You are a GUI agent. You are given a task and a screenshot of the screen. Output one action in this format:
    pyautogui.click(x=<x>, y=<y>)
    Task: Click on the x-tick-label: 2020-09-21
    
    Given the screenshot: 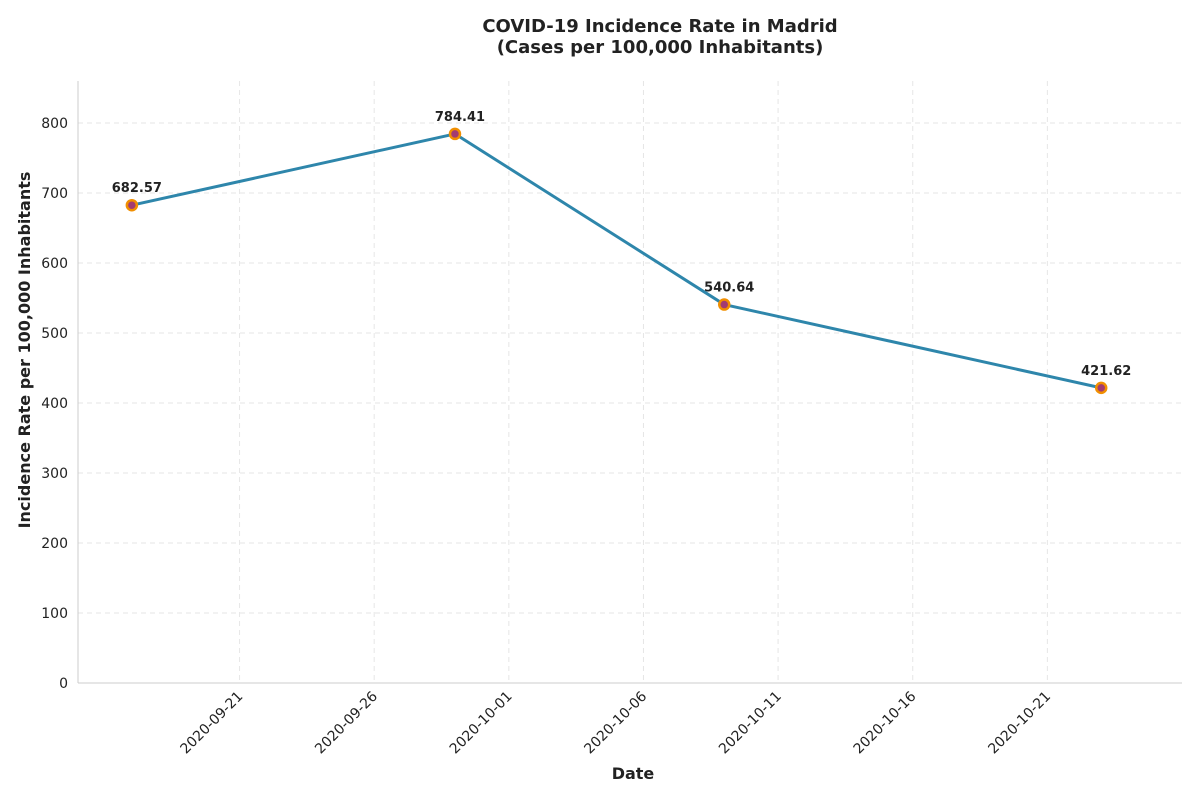 What is the action you would take?
    pyautogui.click(x=212, y=723)
    